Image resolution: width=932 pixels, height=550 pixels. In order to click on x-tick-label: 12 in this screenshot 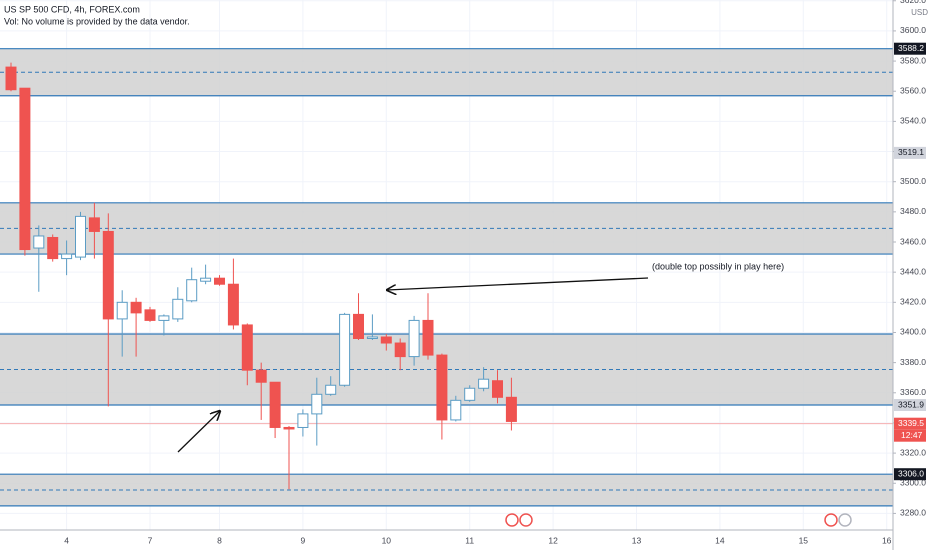, I will do `click(553, 540)`.